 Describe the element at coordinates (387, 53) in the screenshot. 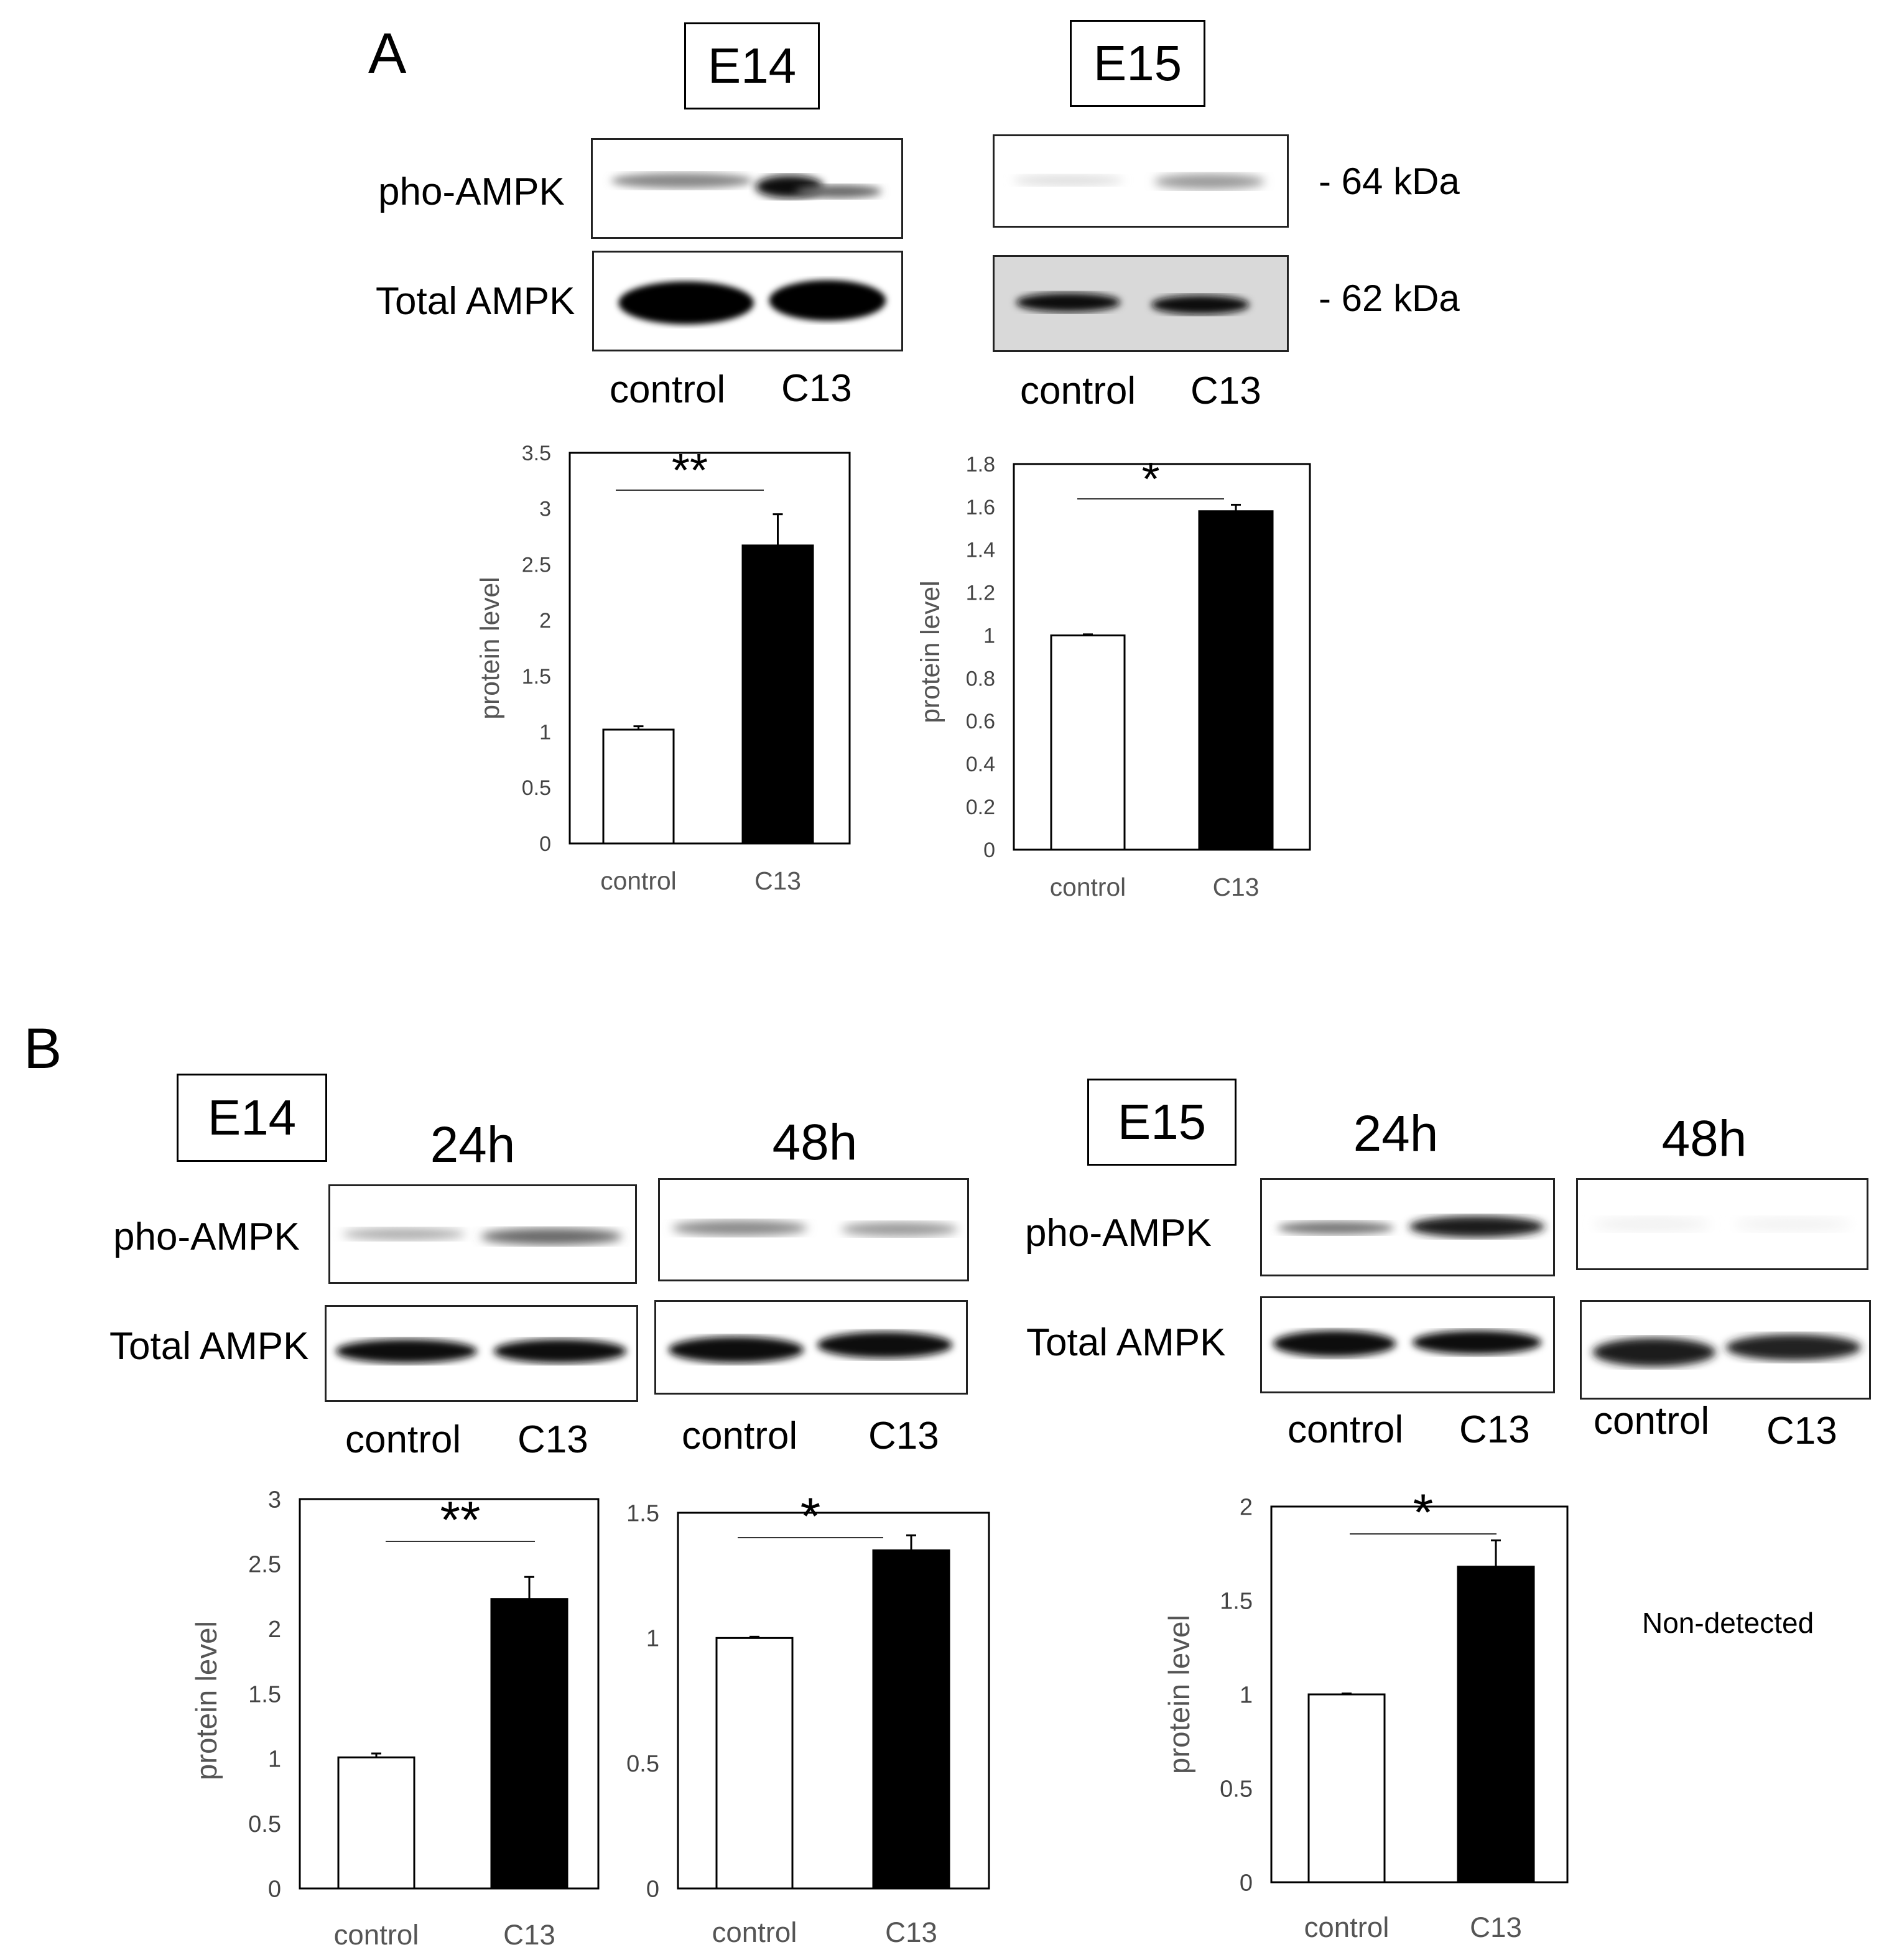

I see `panel-a-letter: A` at that location.